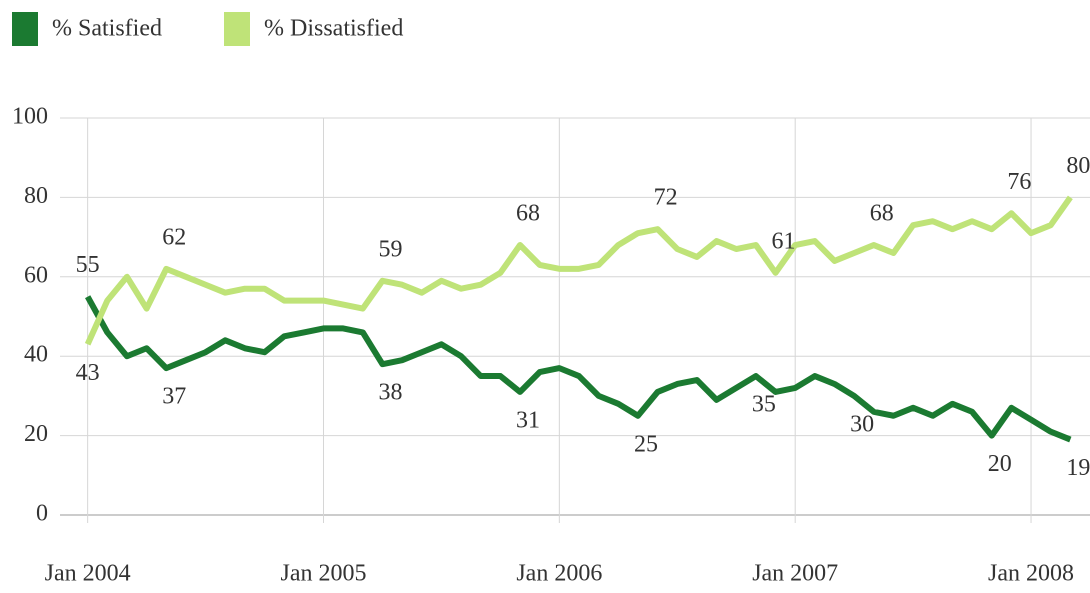 This screenshot has width=1090, height=593. Describe the element at coordinates (666, 198) in the screenshot. I see `data-label: 72` at that location.